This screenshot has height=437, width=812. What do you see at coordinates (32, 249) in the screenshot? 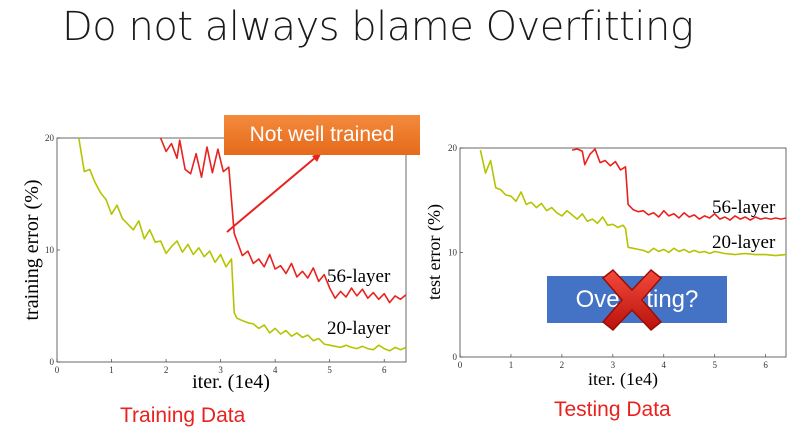
I see `y-axis-label: training error (%)` at bounding box center [32, 249].